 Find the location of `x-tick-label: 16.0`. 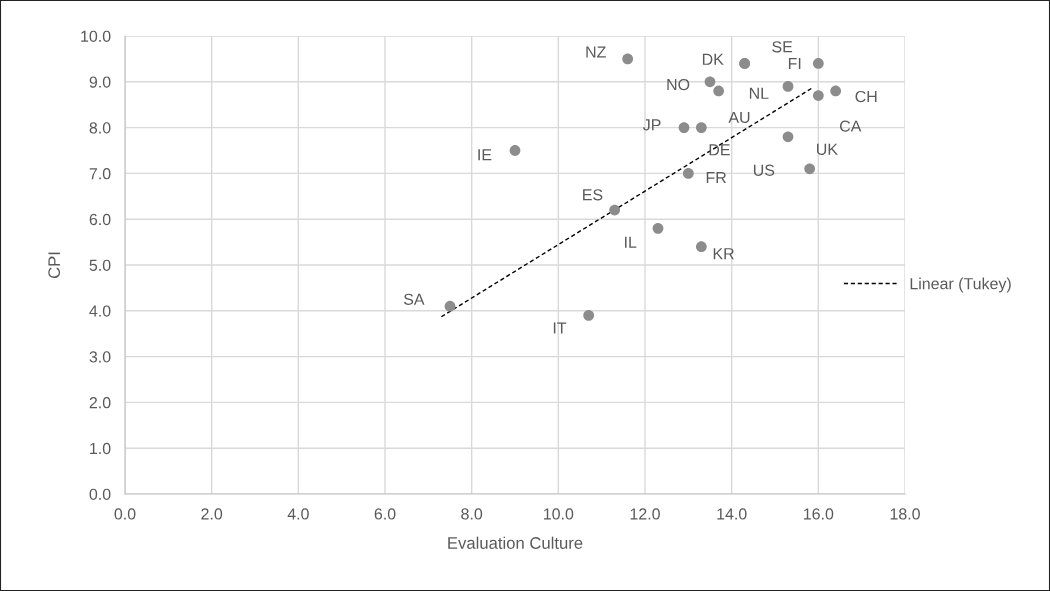

x-tick-label: 16.0 is located at coordinates (819, 514).